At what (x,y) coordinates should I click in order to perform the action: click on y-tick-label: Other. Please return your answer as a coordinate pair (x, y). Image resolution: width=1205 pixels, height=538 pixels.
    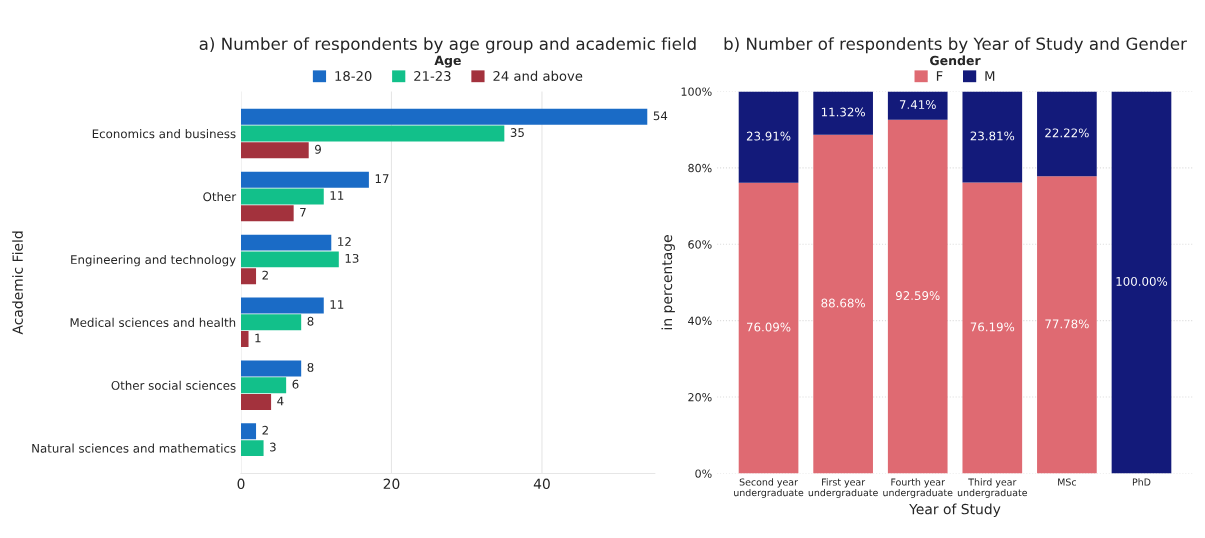
    Looking at the image, I should click on (220, 196).